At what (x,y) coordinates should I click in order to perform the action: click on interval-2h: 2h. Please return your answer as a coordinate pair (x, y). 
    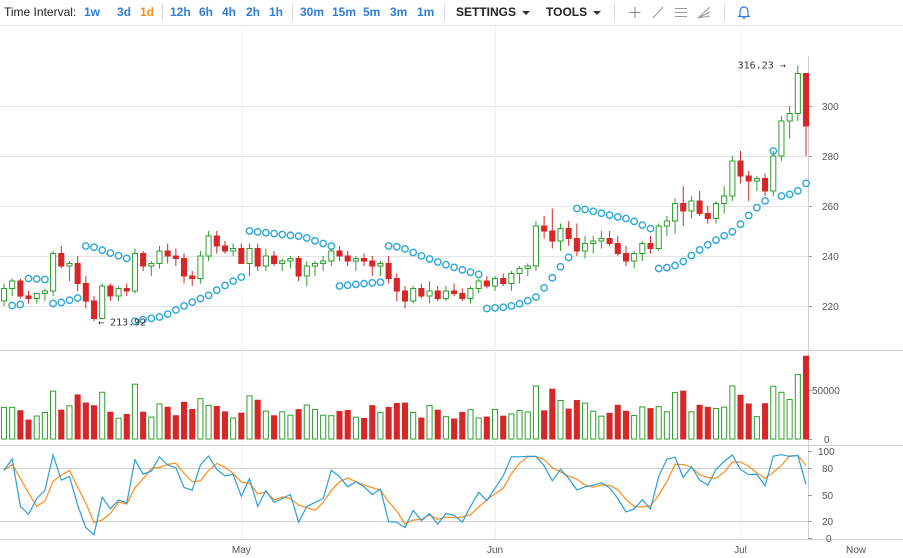
    Looking at the image, I should click on (253, 12).